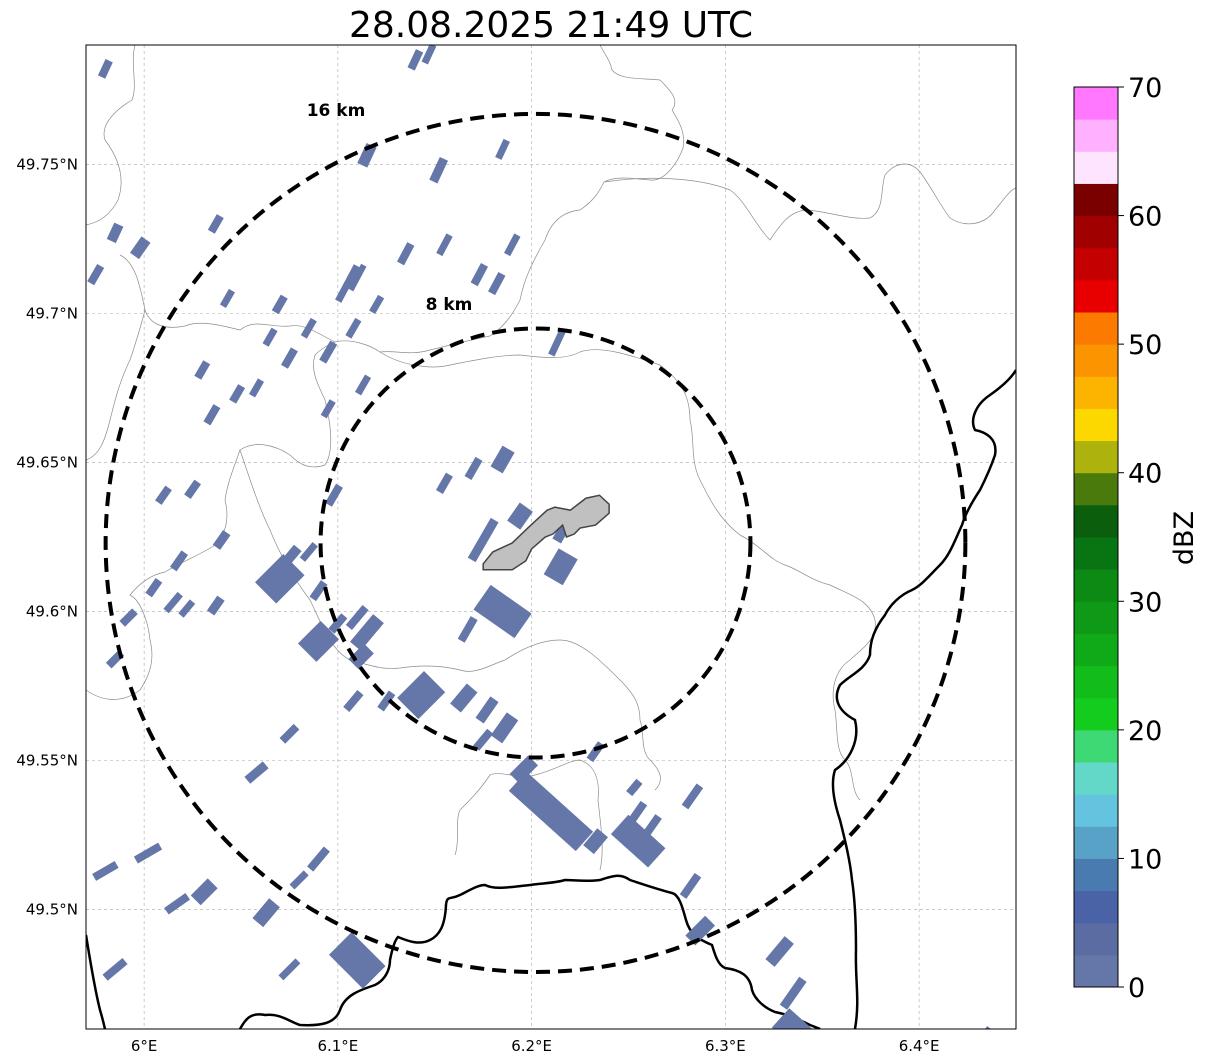 Image resolution: width=1207 pixels, height=1064 pixels. I want to click on colorbar-tick-label: 0, so click(1136, 988).